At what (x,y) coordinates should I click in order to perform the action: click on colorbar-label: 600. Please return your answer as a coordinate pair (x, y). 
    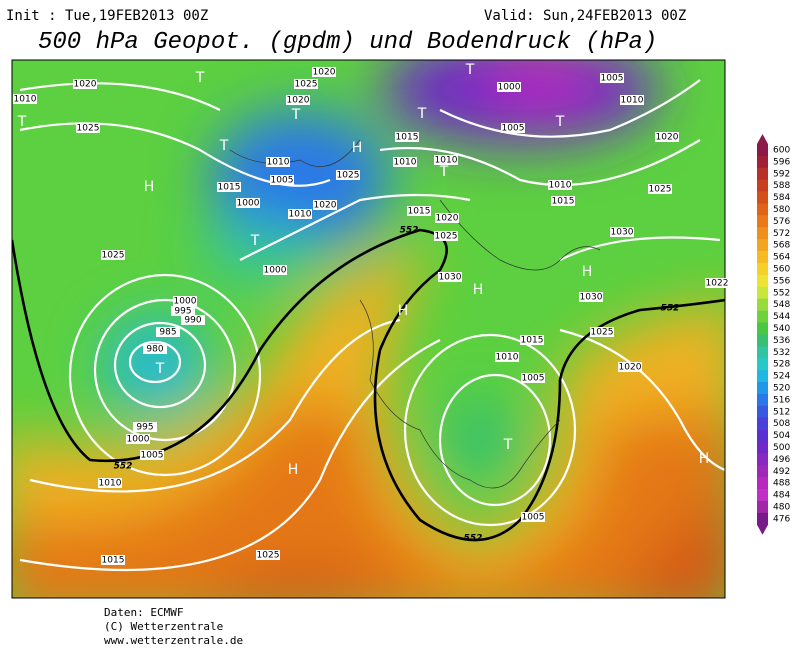
    Looking at the image, I should click on (781, 150).